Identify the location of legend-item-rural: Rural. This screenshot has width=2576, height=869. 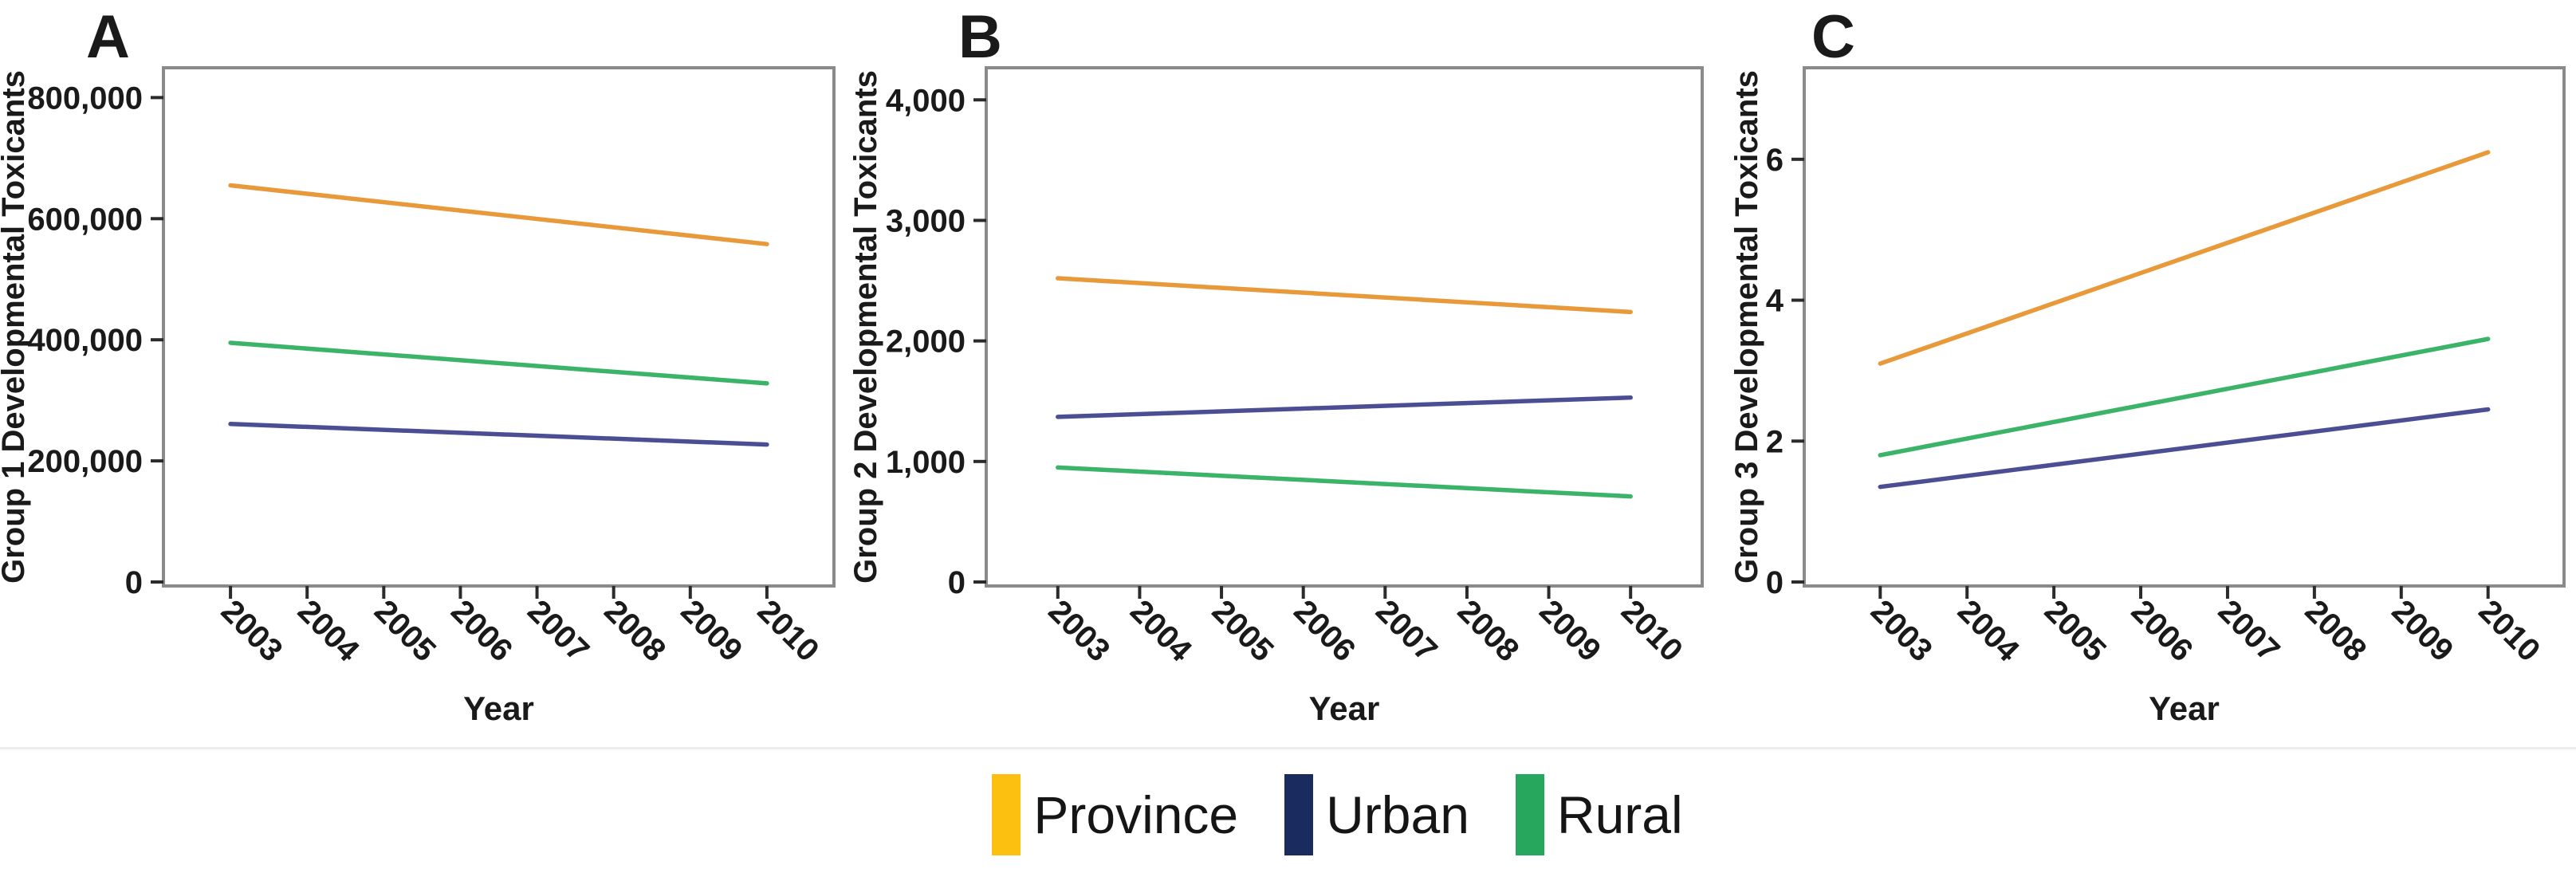
(1599, 814).